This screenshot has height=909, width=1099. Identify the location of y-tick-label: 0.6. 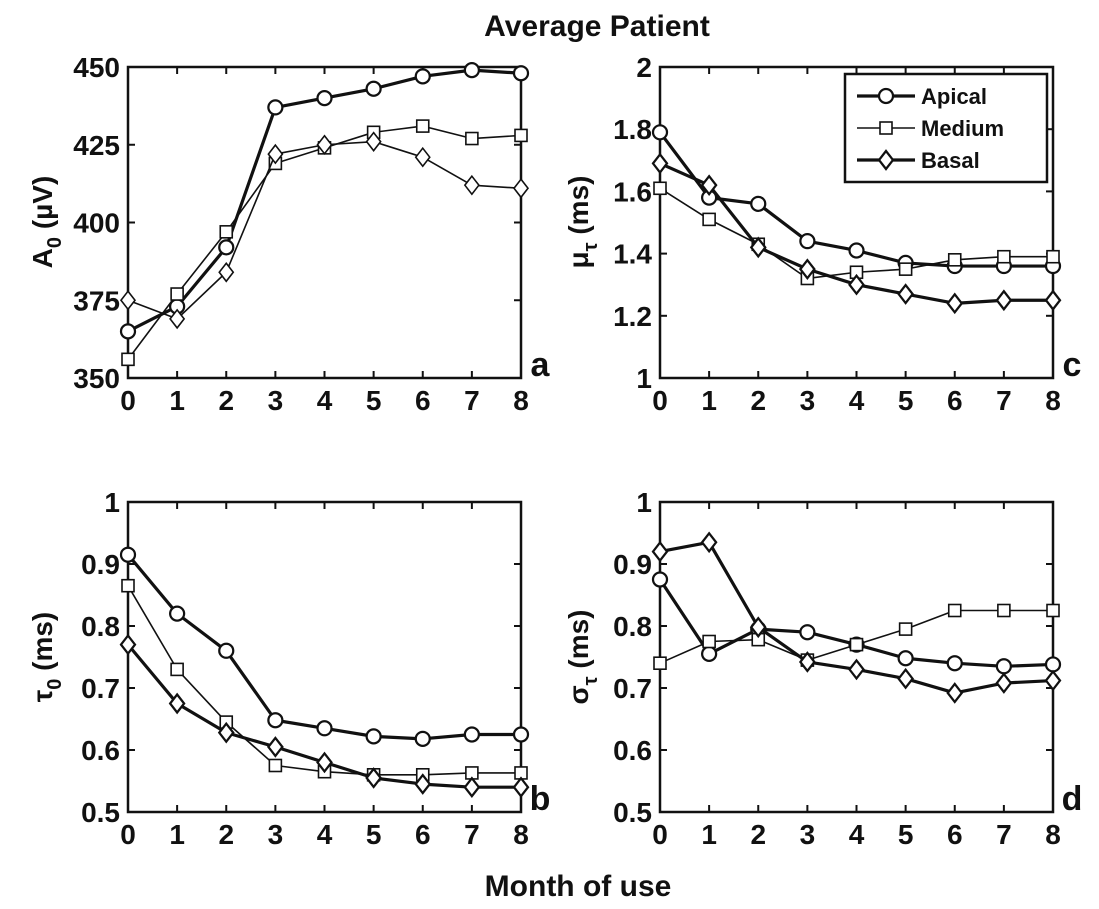
(632, 750).